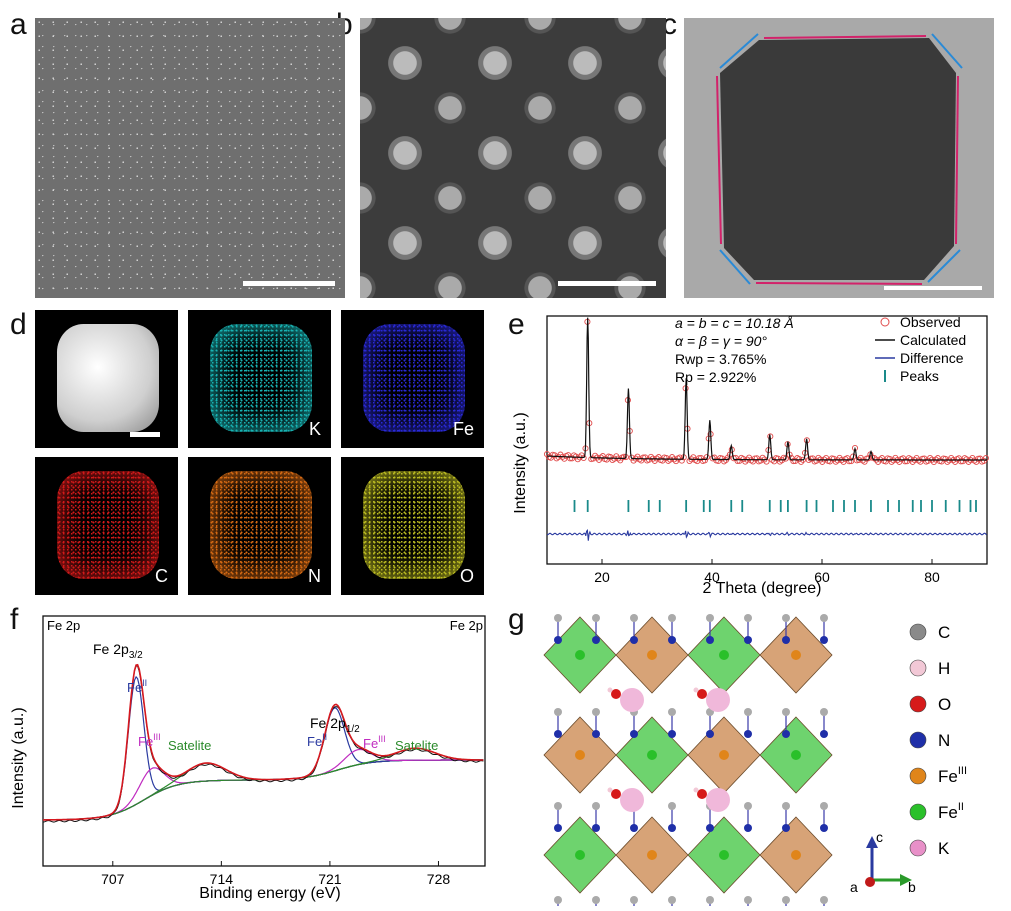  Describe the element at coordinates (463, 429) in the screenshot. I see `eds-element-label: Fe` at that location.